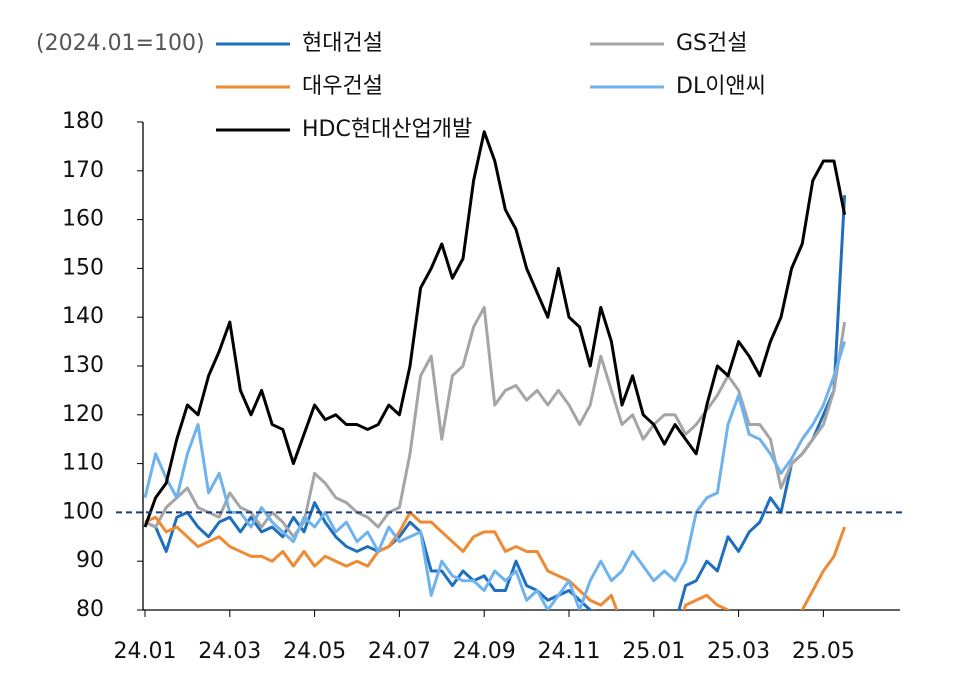 The image size is (960, 673). Describe the element at coordinates (90, 609) in the screenshot. I see `y-tick-label: 80` at that location.